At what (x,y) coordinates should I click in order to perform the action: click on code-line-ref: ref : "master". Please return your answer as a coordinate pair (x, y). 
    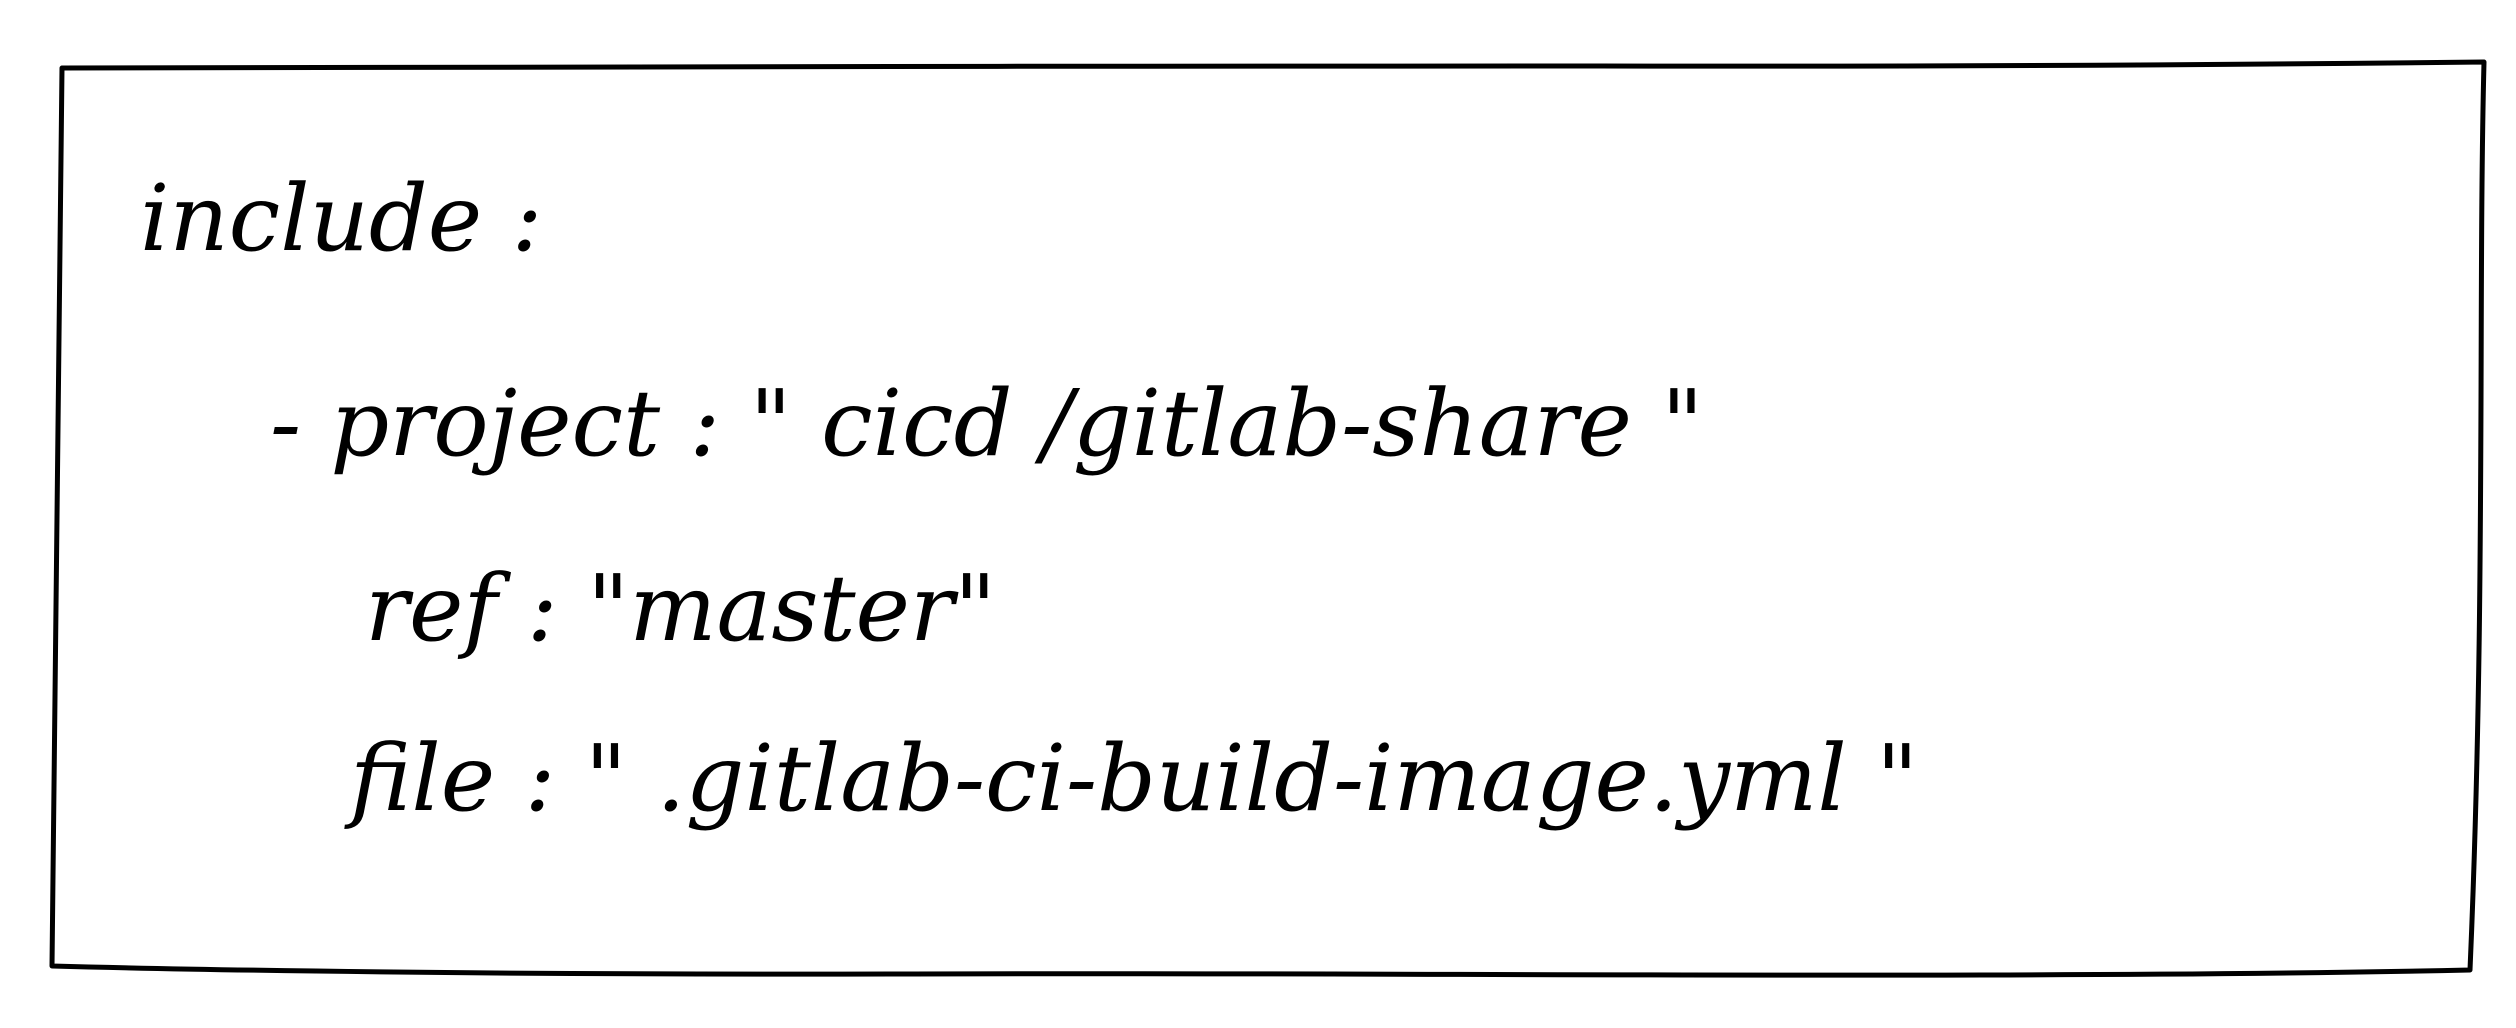
    Looking at the image, I should click on (680, 608).